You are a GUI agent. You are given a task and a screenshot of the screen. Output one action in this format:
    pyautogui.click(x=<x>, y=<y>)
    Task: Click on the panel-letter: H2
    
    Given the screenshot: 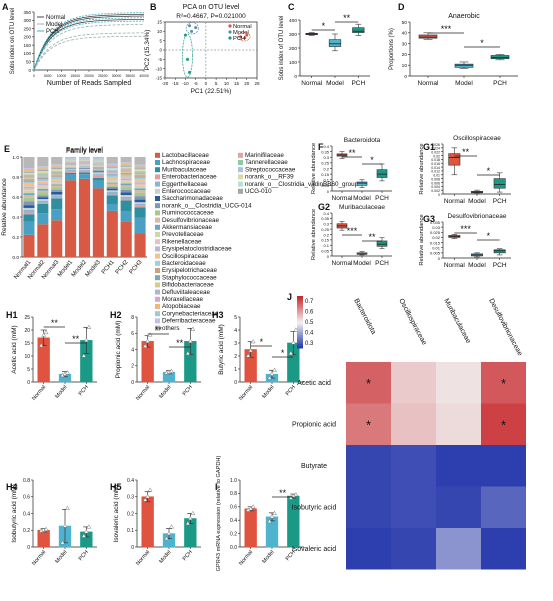 What is the action you would take?
    pyautogui.click(x=116, y=315)
    